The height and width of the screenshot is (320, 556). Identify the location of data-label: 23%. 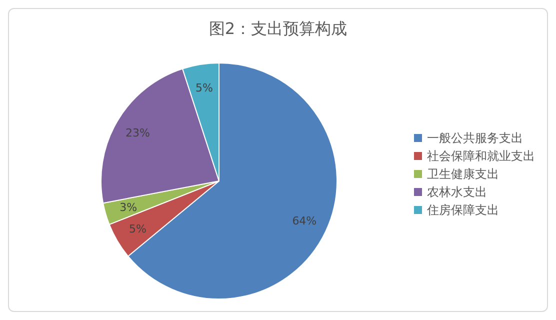
(138, 133).